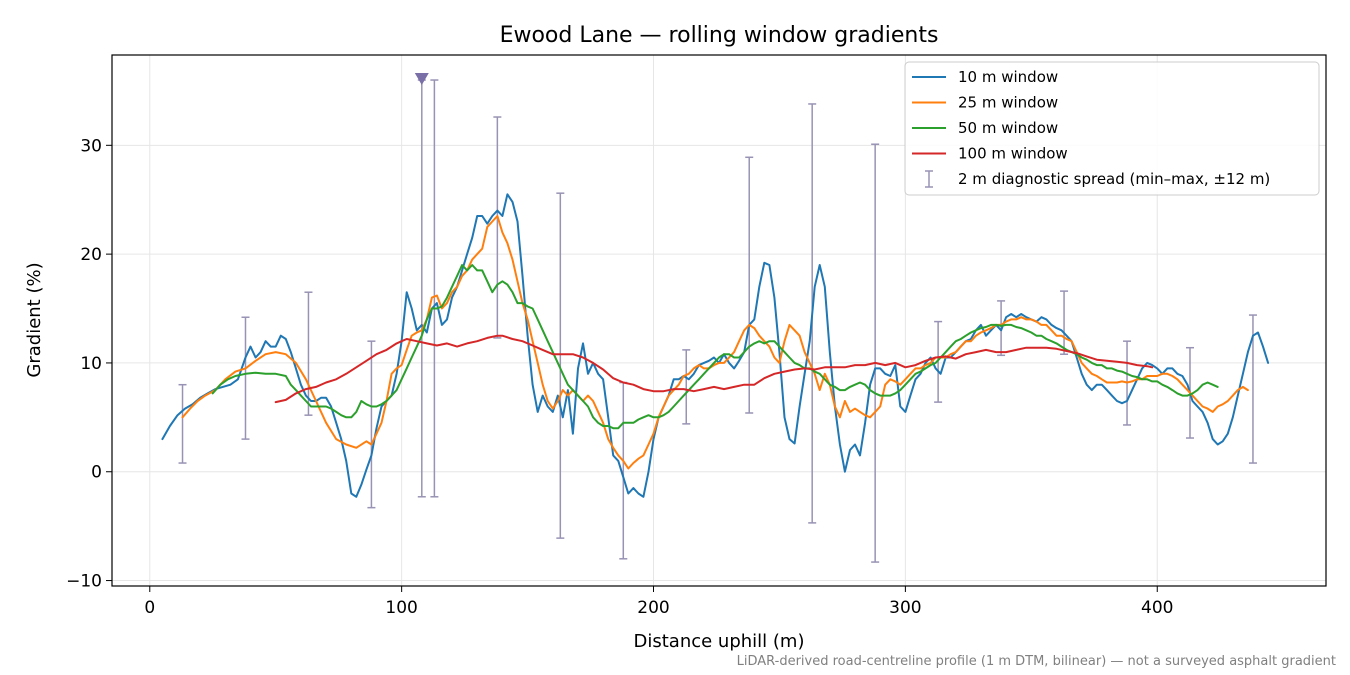 This screenshot has height=675, width=1350. Describe the element at coordinates (149, 608) in the screenshot. I see `x-tick-label: 0` at that location.